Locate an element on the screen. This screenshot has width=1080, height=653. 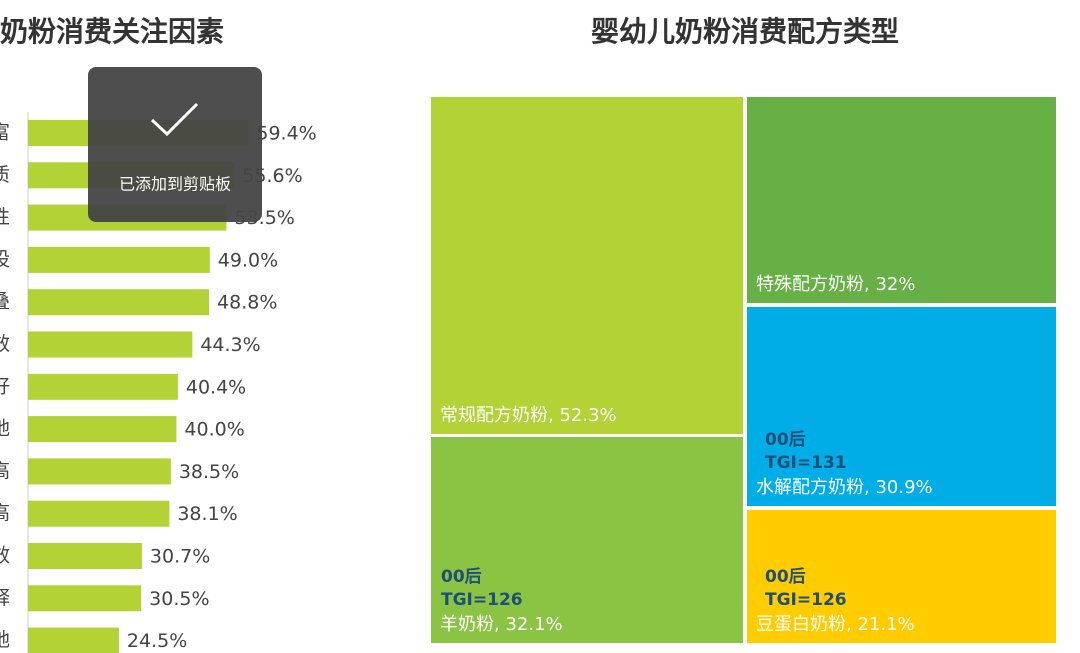
value-label: 48.8% is located at coordinates (247, 303).